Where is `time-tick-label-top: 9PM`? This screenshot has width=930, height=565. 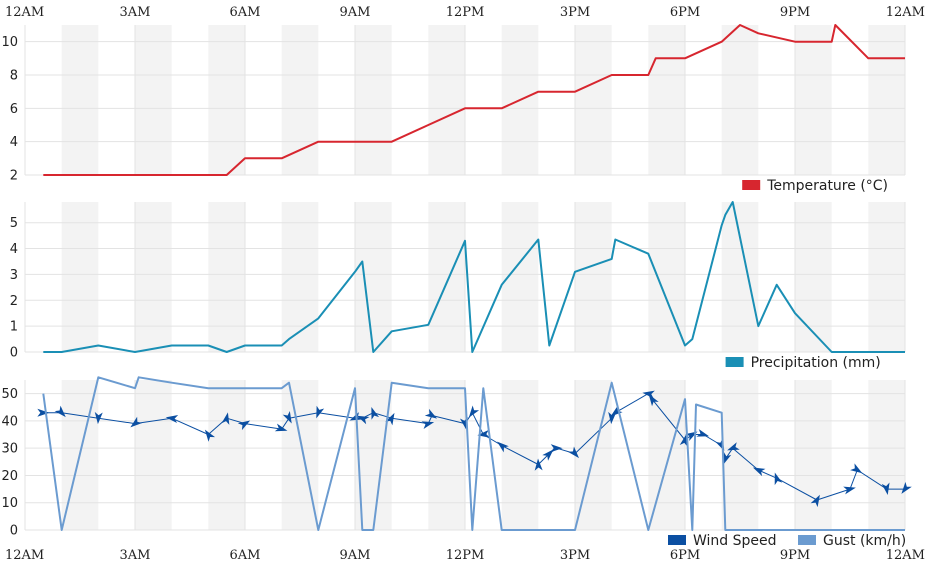
time-tick-label-top: 9PM is located at coordinates (795, 12).